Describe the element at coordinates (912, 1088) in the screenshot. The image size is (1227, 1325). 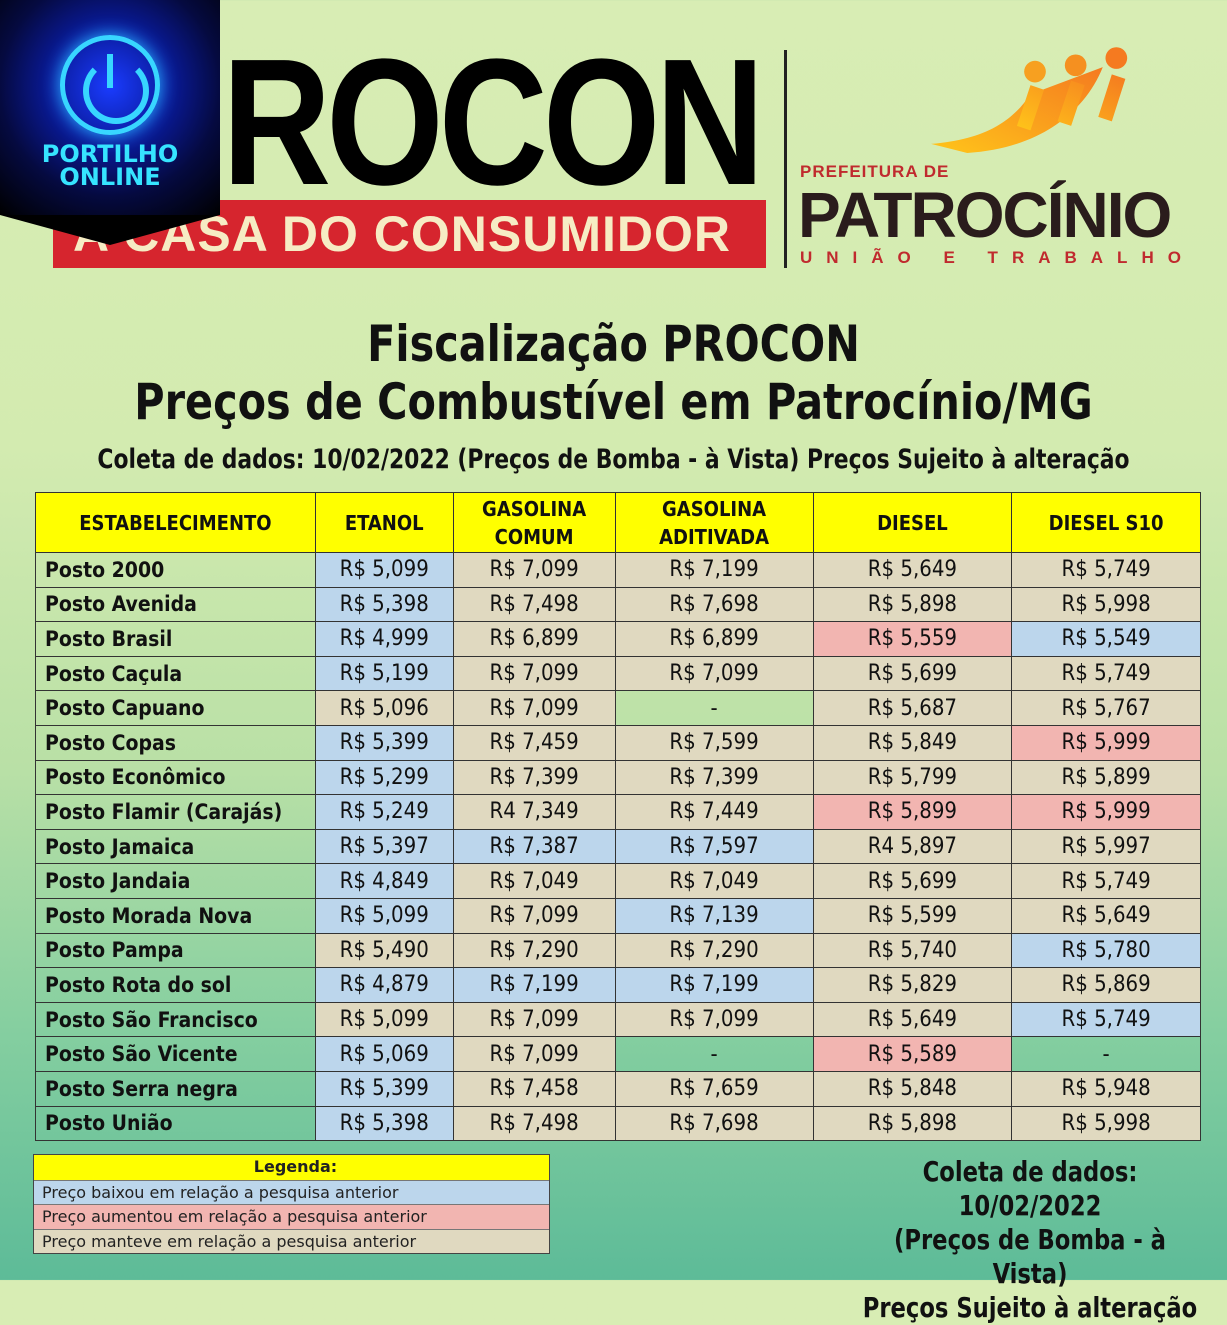
I see `price-diesel: R$ 5,848` at that location.